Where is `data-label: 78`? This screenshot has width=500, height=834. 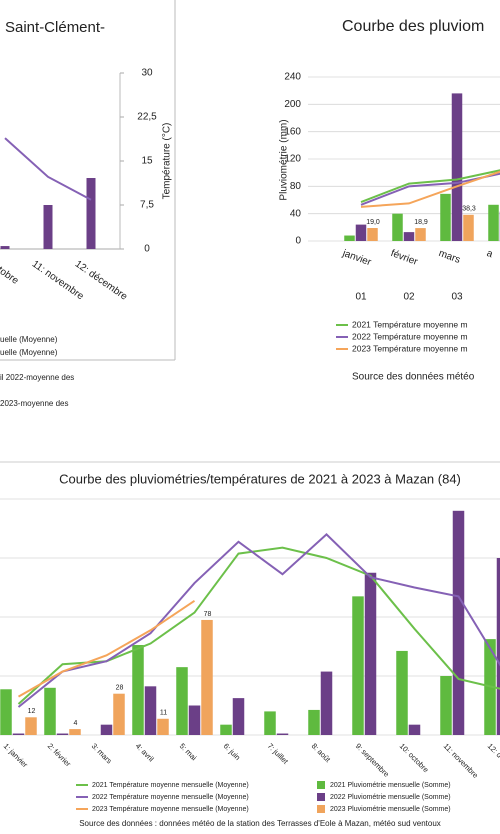 data-label: 78 is located at coordinates (208, 614).